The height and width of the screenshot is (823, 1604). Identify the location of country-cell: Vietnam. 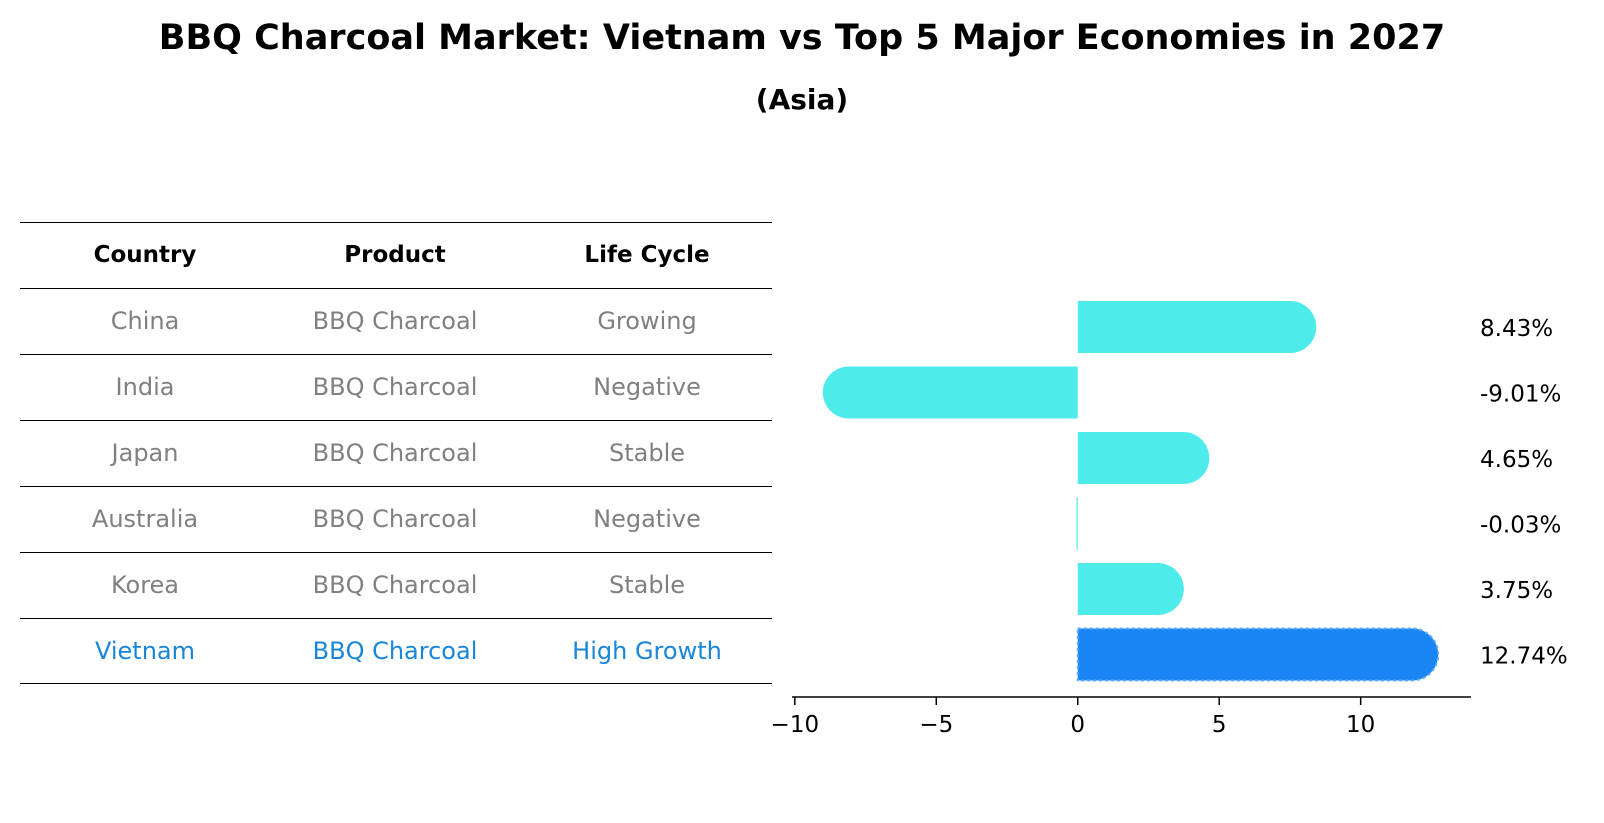
(145, 651).